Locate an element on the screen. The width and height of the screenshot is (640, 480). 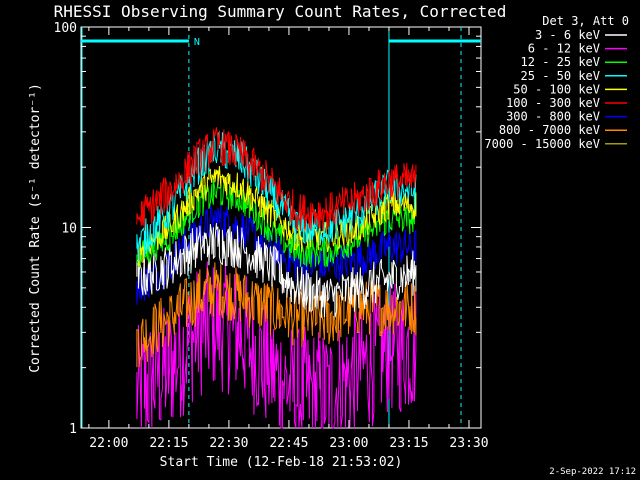
x-tick-label: 23:00 is located at coordinates (348, 443).